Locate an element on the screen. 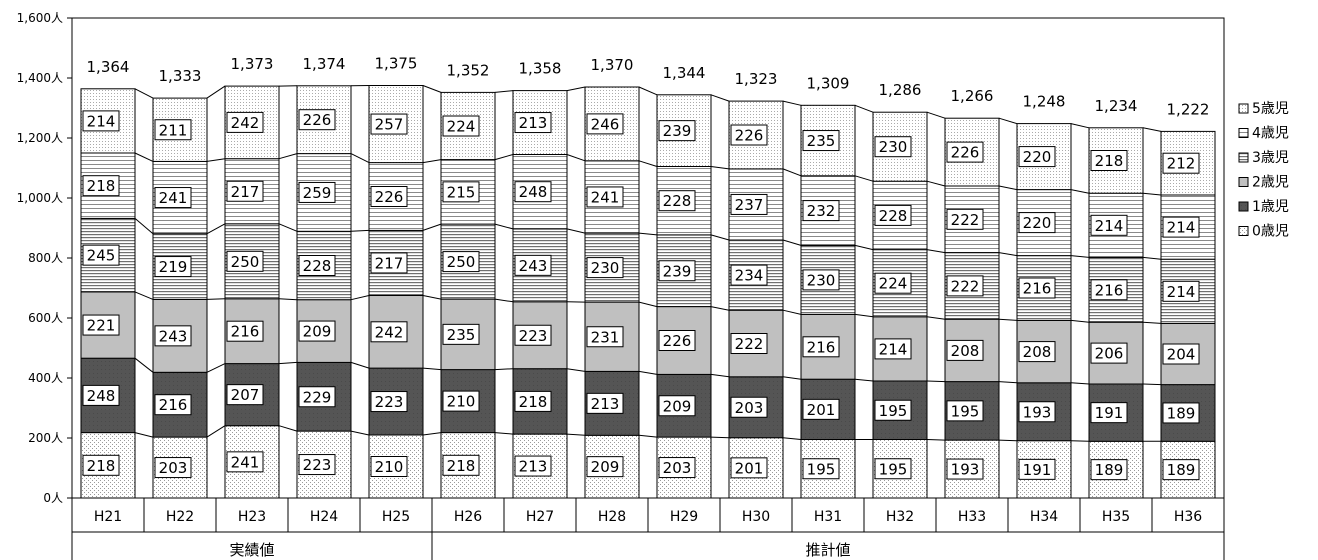 The width and height of the screenshot is (1318, 560). y-tick-label: 1,200人 is located at coordinates (40, 138).